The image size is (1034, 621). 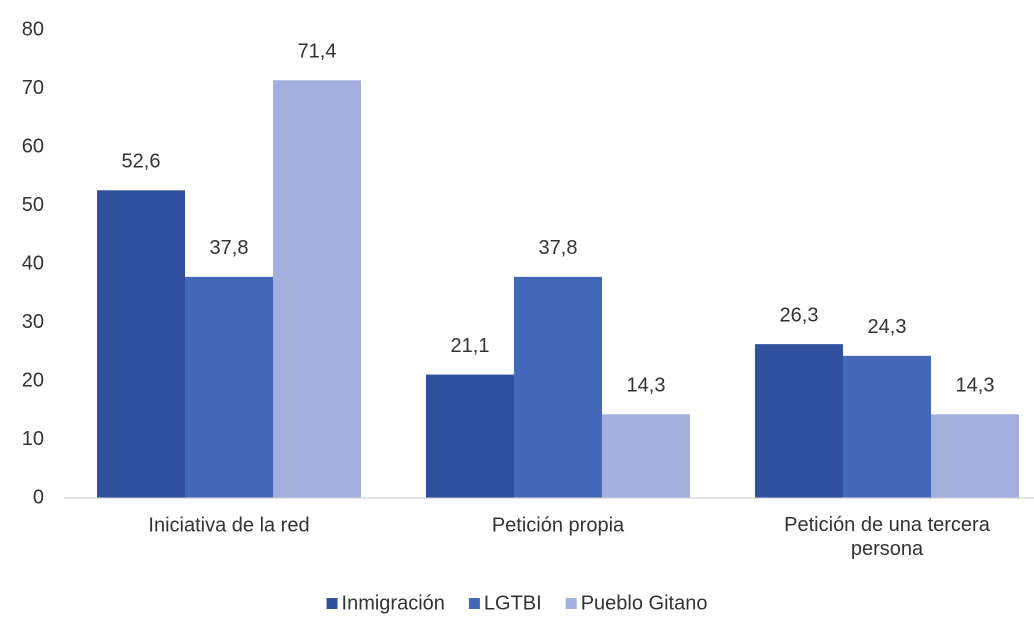 I want to click on y-tick-label: 60, so click(x=33, y=146).